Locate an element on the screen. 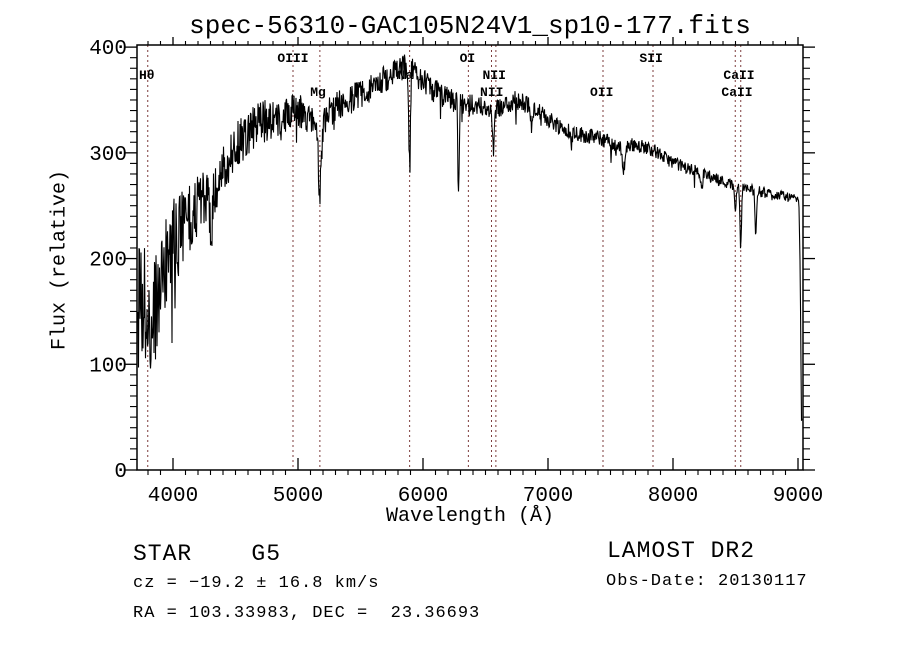 The height and width of the screenshot is (649, 900). spectral-line-label: OI is located at coordinates (468, 58).